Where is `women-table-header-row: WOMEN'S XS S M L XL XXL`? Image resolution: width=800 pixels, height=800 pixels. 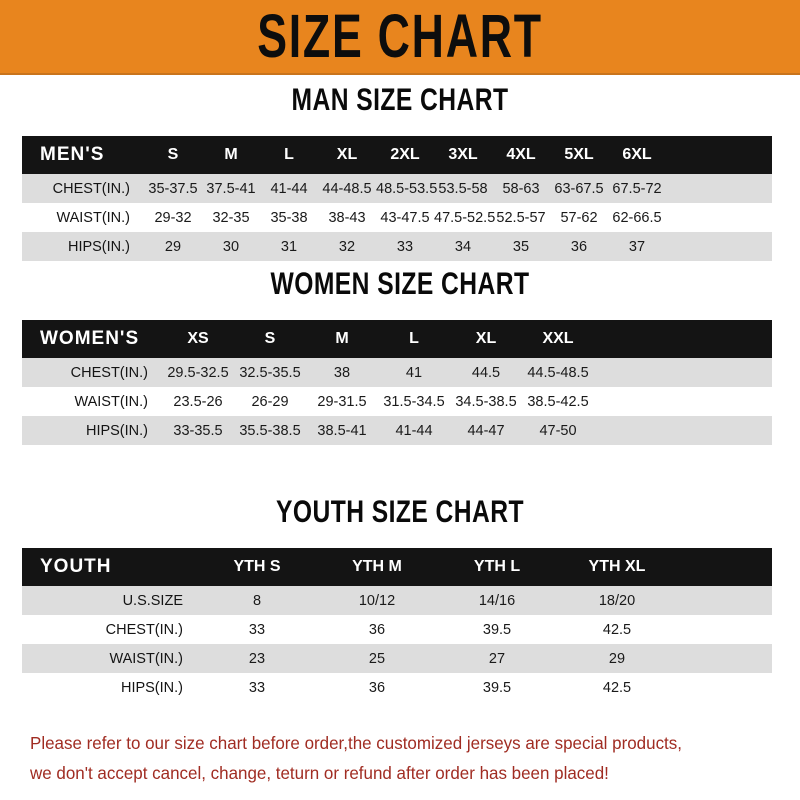
women-table-header-row: WOMEN'S XS S M L XL XXL is located at coordinates (397, 339).